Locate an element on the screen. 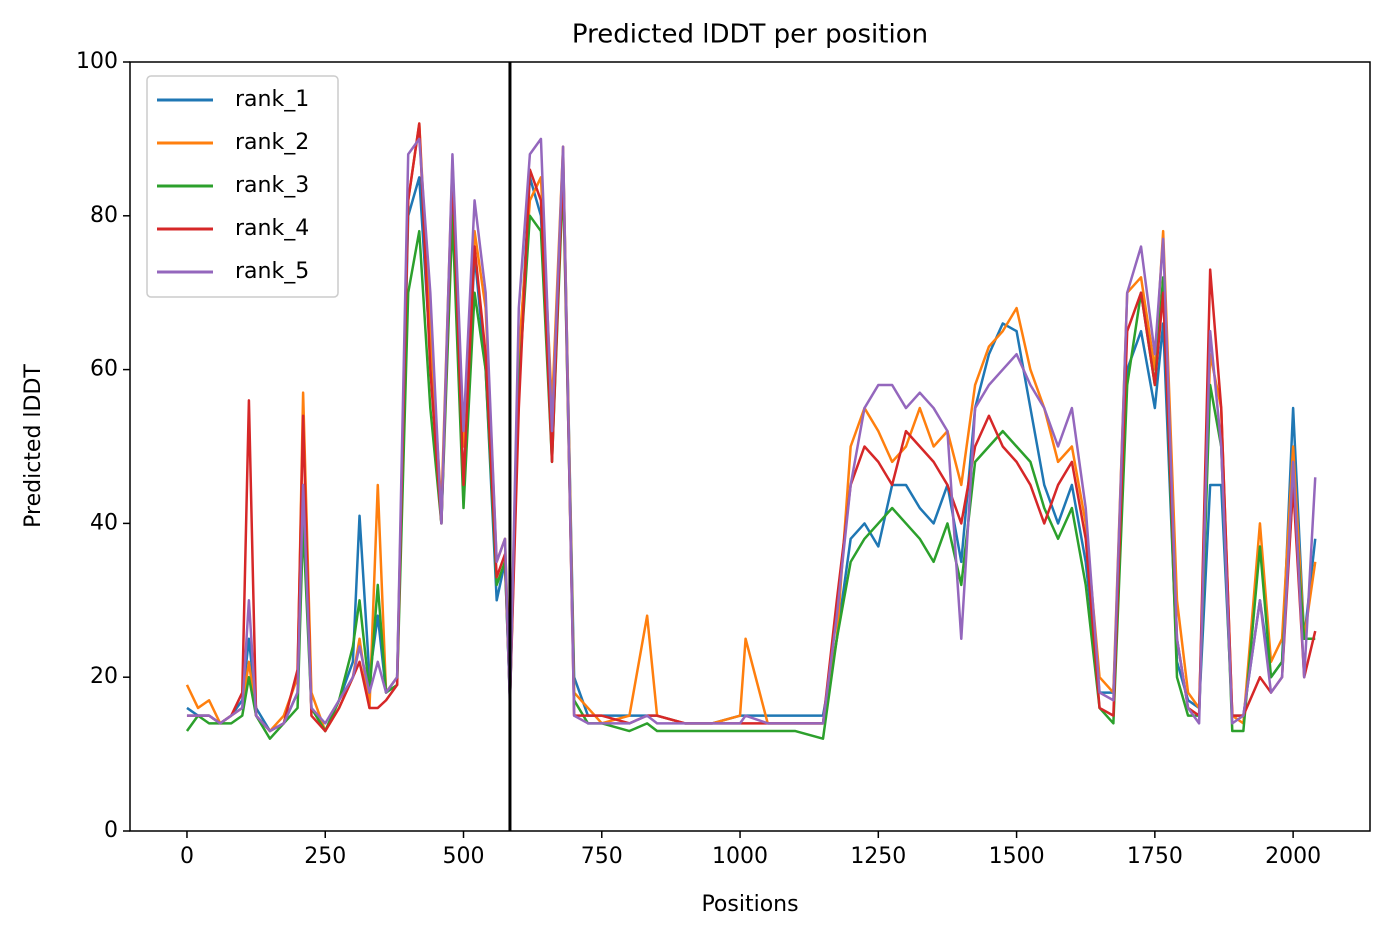 The image size is (1391, 939). y-tick-label: 0 is located at coordinates (111, 830).